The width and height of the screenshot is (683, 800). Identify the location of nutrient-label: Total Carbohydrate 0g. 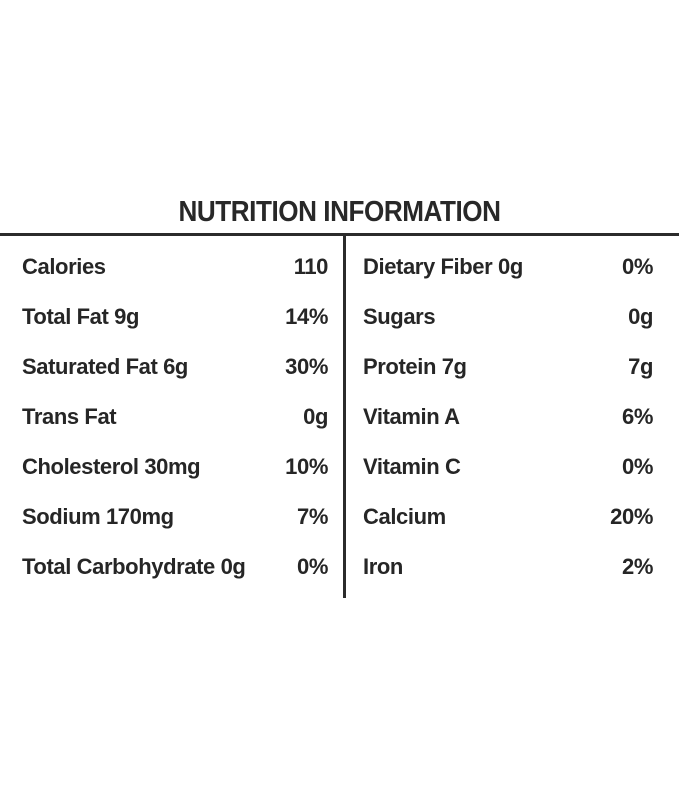
(134, 566).